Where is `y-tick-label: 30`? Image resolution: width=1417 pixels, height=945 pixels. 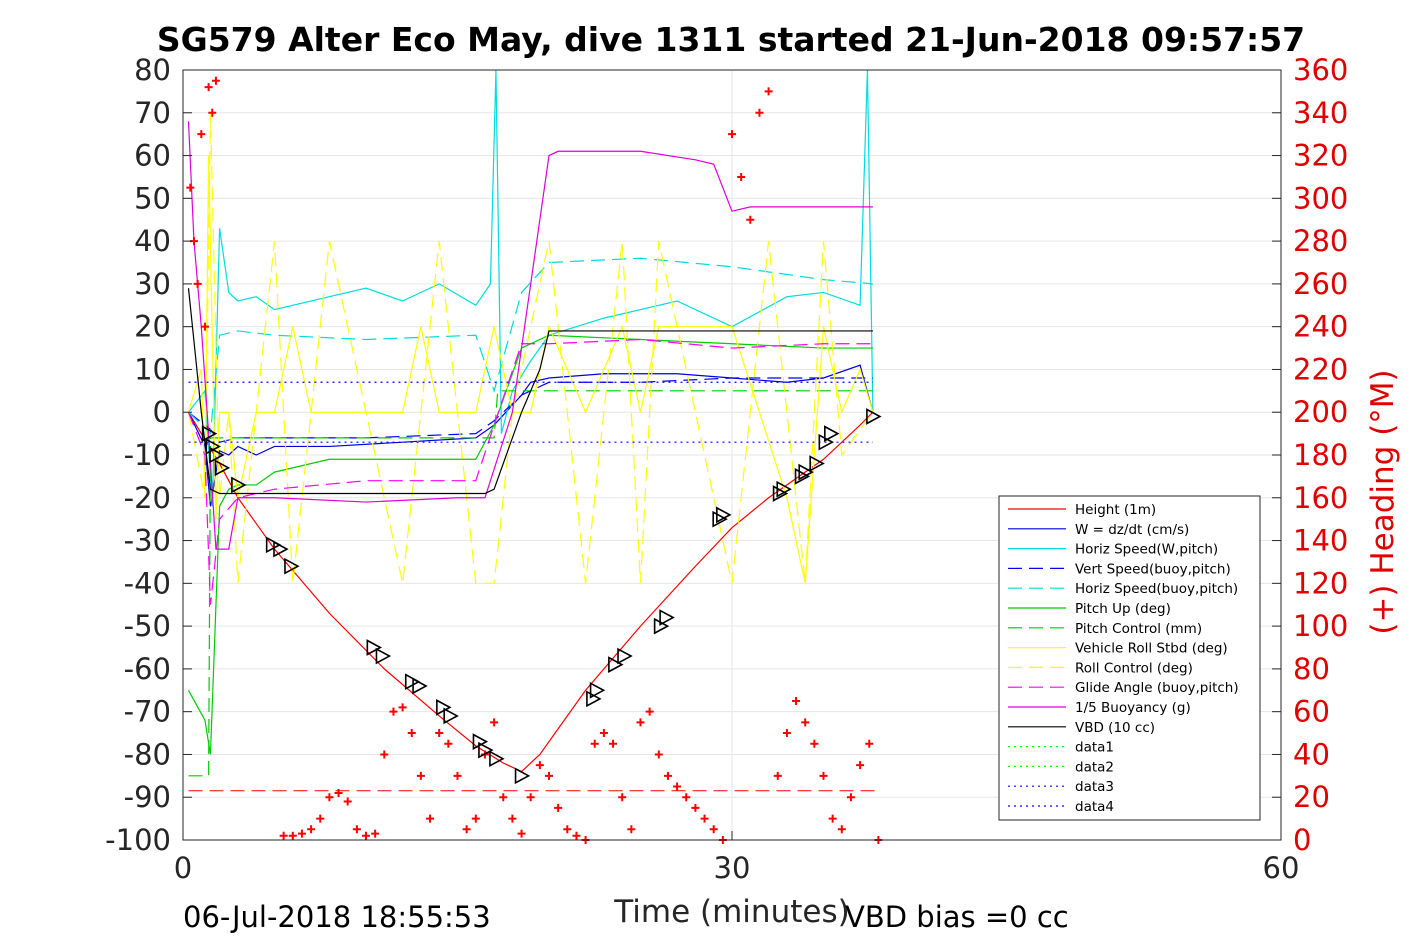 y-tick-label: 30 is located at coordinates (152, 284).